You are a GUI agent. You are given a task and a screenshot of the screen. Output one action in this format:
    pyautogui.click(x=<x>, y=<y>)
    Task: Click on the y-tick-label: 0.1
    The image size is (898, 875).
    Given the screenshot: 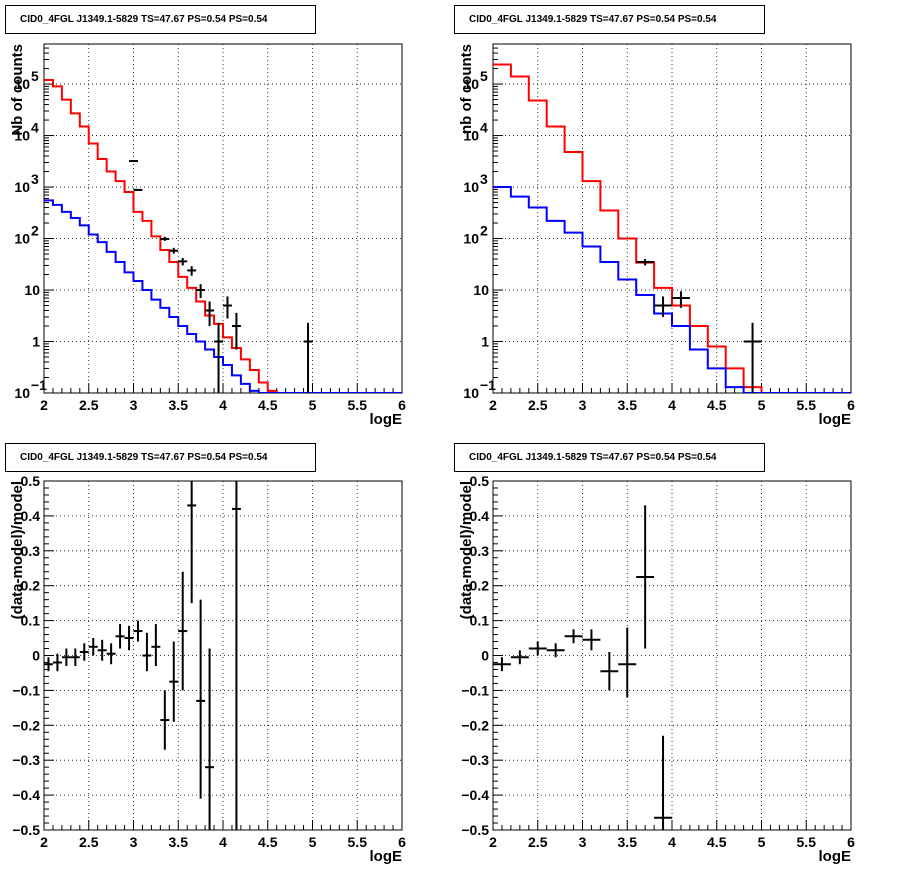 What is the action you would take?
    pyautogui.click(x=480, y=621)
    